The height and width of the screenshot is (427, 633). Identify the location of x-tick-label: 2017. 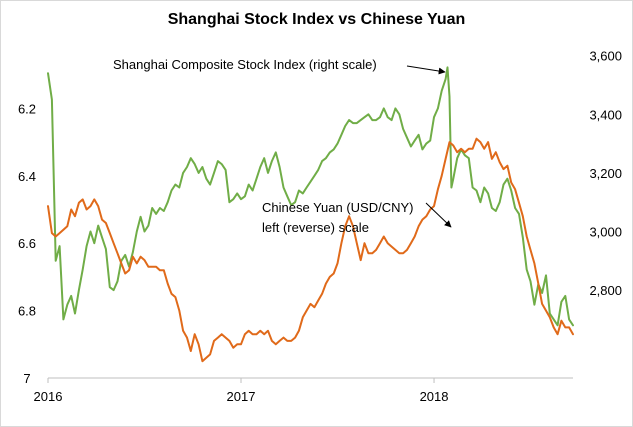
(241, 396).